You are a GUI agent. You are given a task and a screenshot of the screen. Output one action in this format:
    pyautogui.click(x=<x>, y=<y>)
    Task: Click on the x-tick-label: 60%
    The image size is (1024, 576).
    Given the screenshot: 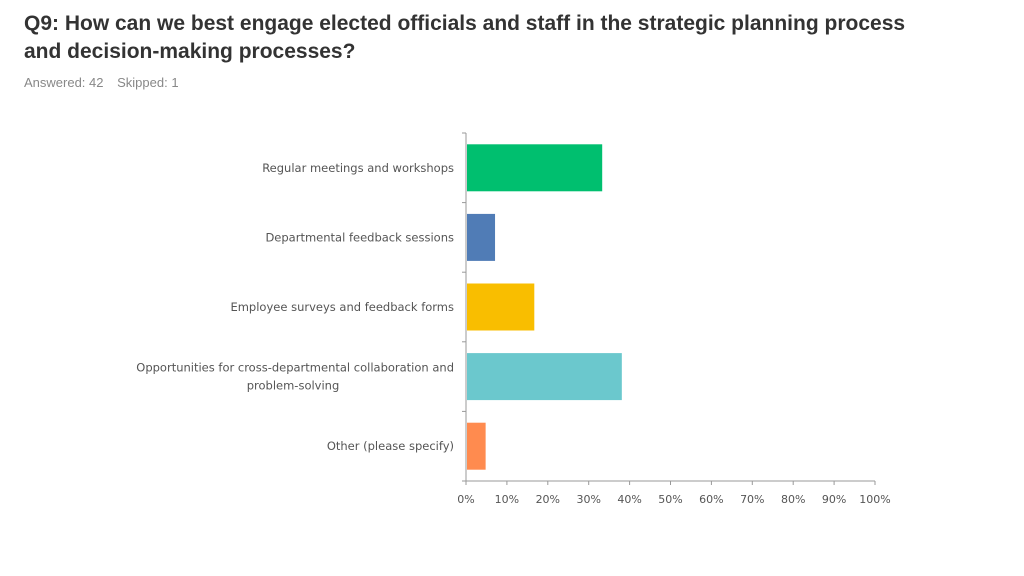 What is the action you would take?
    pyautogui.click(x=711, y=499)
    